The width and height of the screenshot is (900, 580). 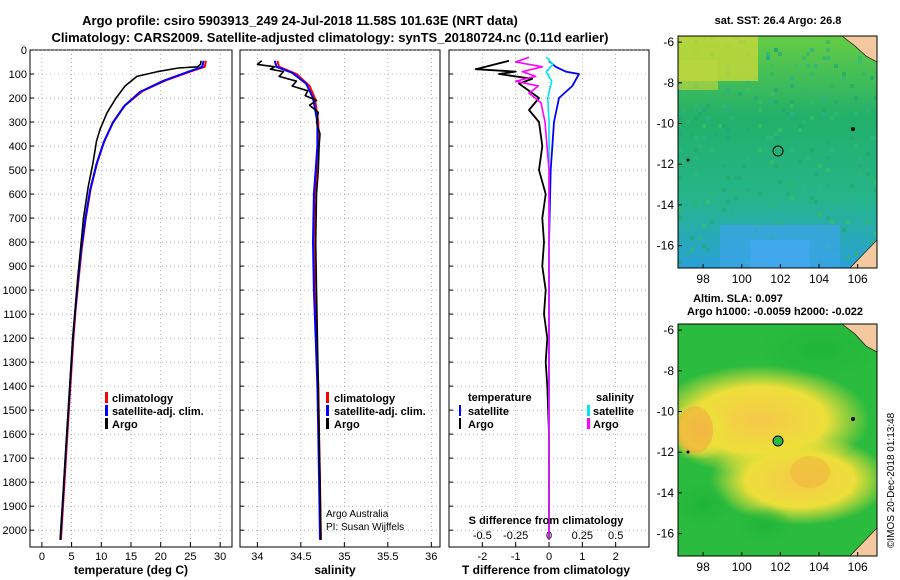 What do you see at coordinates (18, 195) in the screenshot?
I see `tick-label-depth: 600` at bounding box center [18, 195].